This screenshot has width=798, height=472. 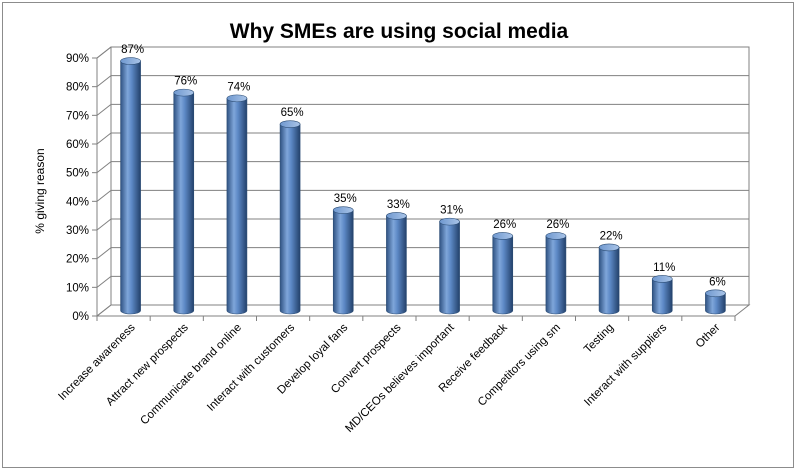 I want to click on data-label: 6%, so click(x=717, y=282).